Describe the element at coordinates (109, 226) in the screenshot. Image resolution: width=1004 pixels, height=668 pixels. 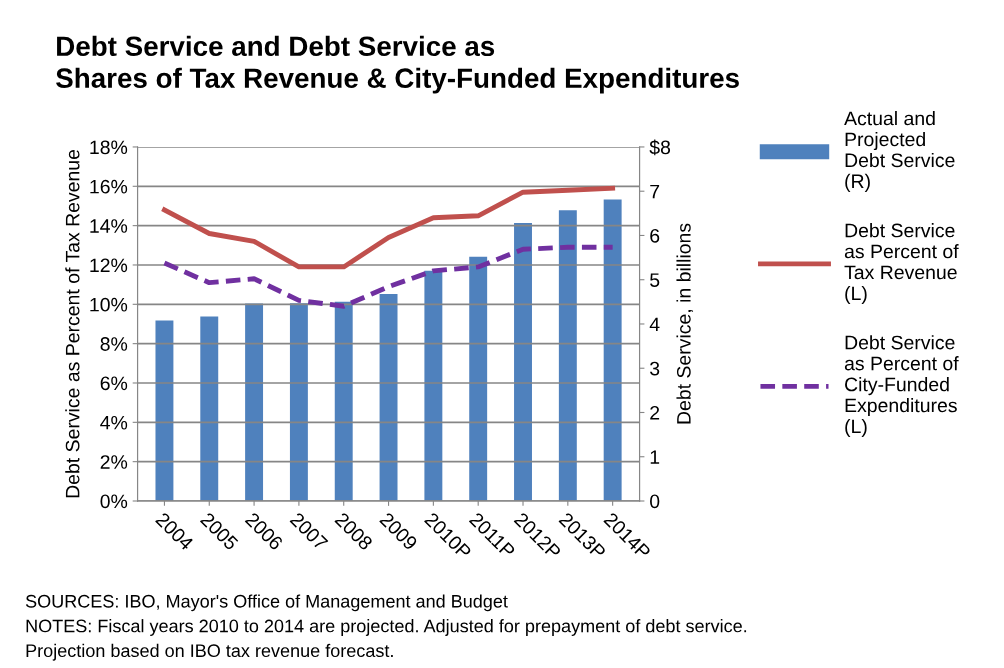
I see `y-tick-label: 14%` at that location.